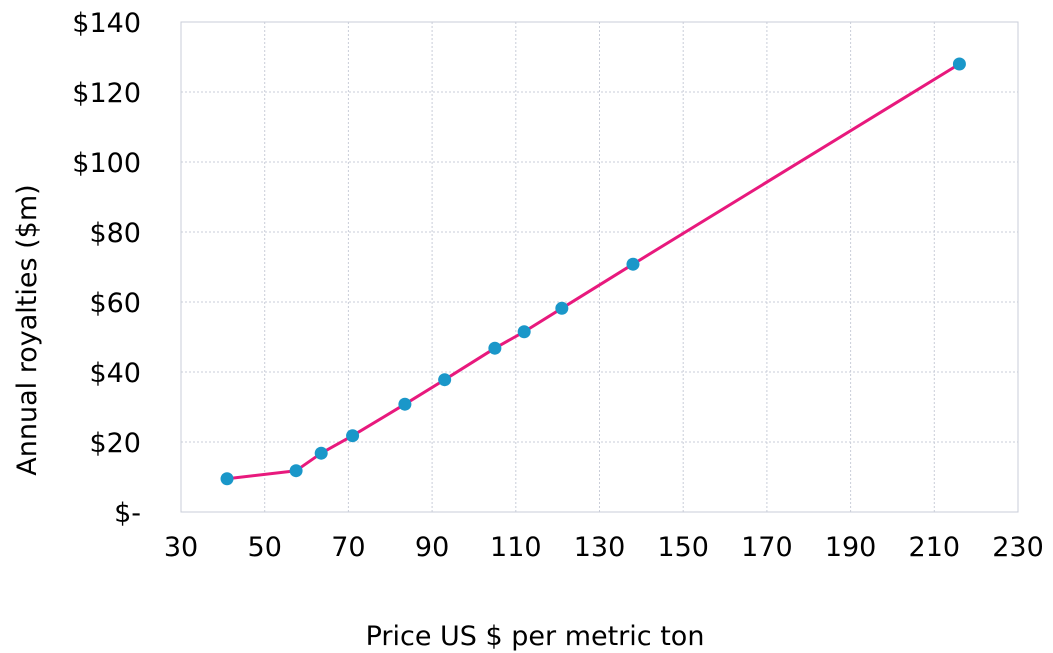 Image resolution: width=1053 pixels, height=653 pixels. Describe the element at coordinates (181, 547) in the screenshot. I see `x-tick-label: 30` at that location.